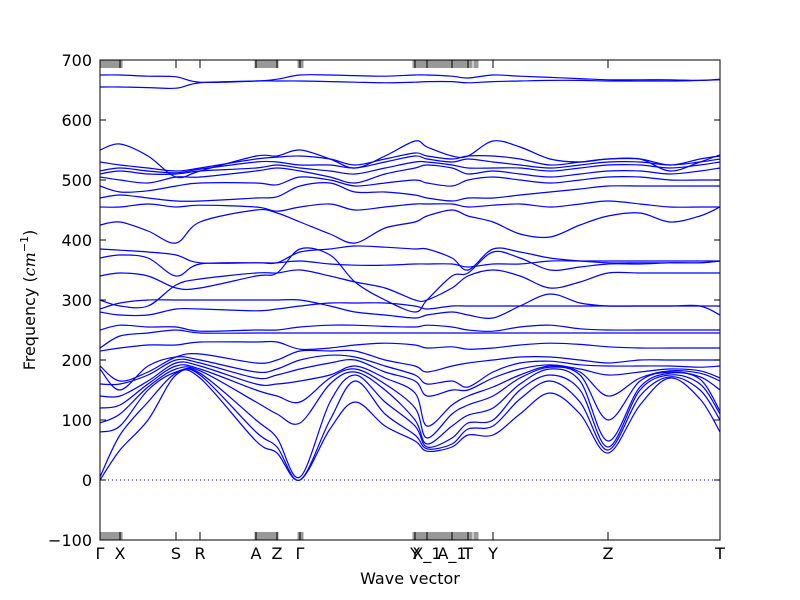 The image size is (800, 600). Describe the element at coordinates (87, 480) in the screenshot. I see `y-tick-label-0: 0` at that location.